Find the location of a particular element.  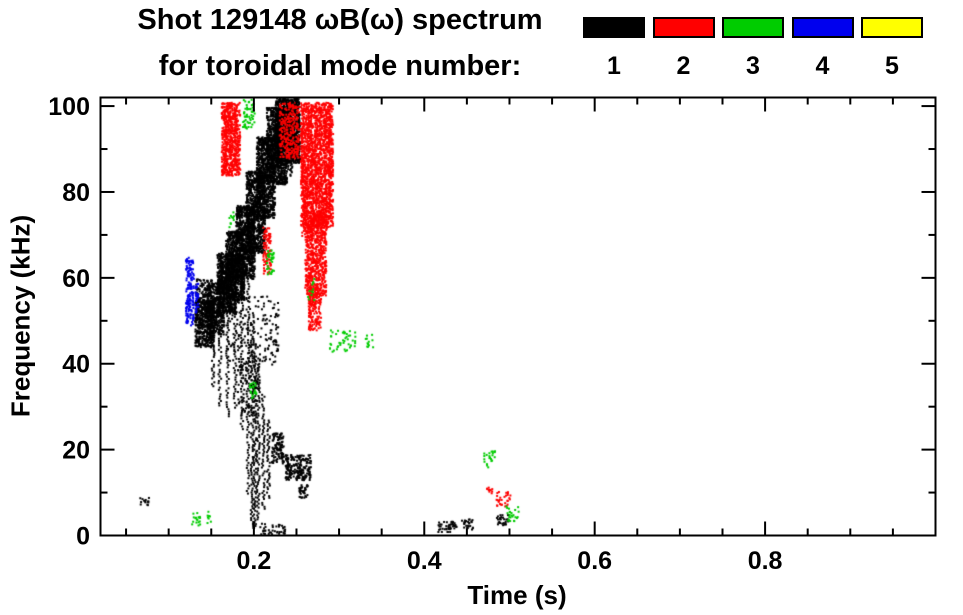

y-tick-label: 60 is located at coordinates (76, 279).